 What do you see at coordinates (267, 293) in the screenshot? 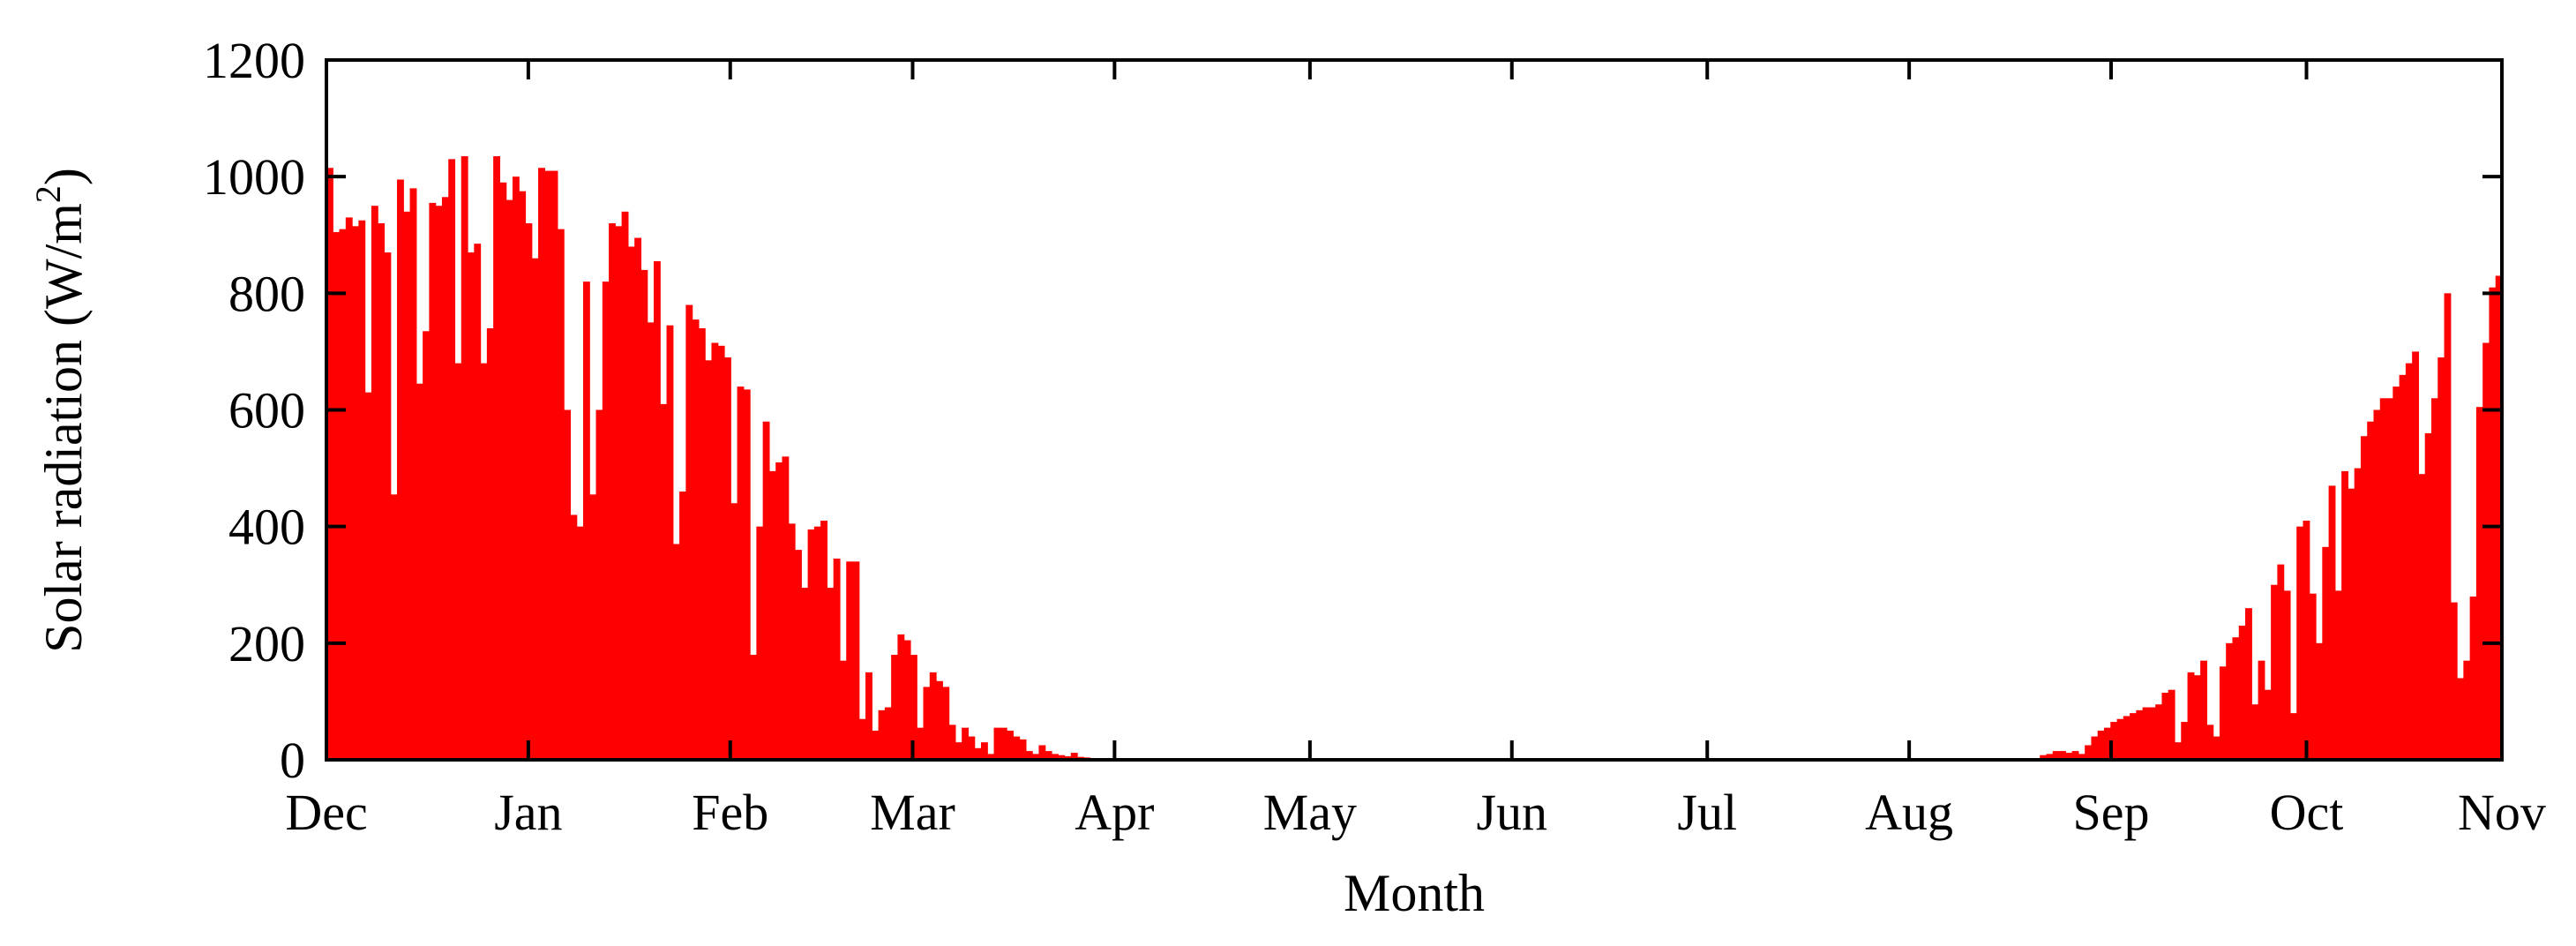
I see `y-tick-label: 800` at bounding box center [267, 293].